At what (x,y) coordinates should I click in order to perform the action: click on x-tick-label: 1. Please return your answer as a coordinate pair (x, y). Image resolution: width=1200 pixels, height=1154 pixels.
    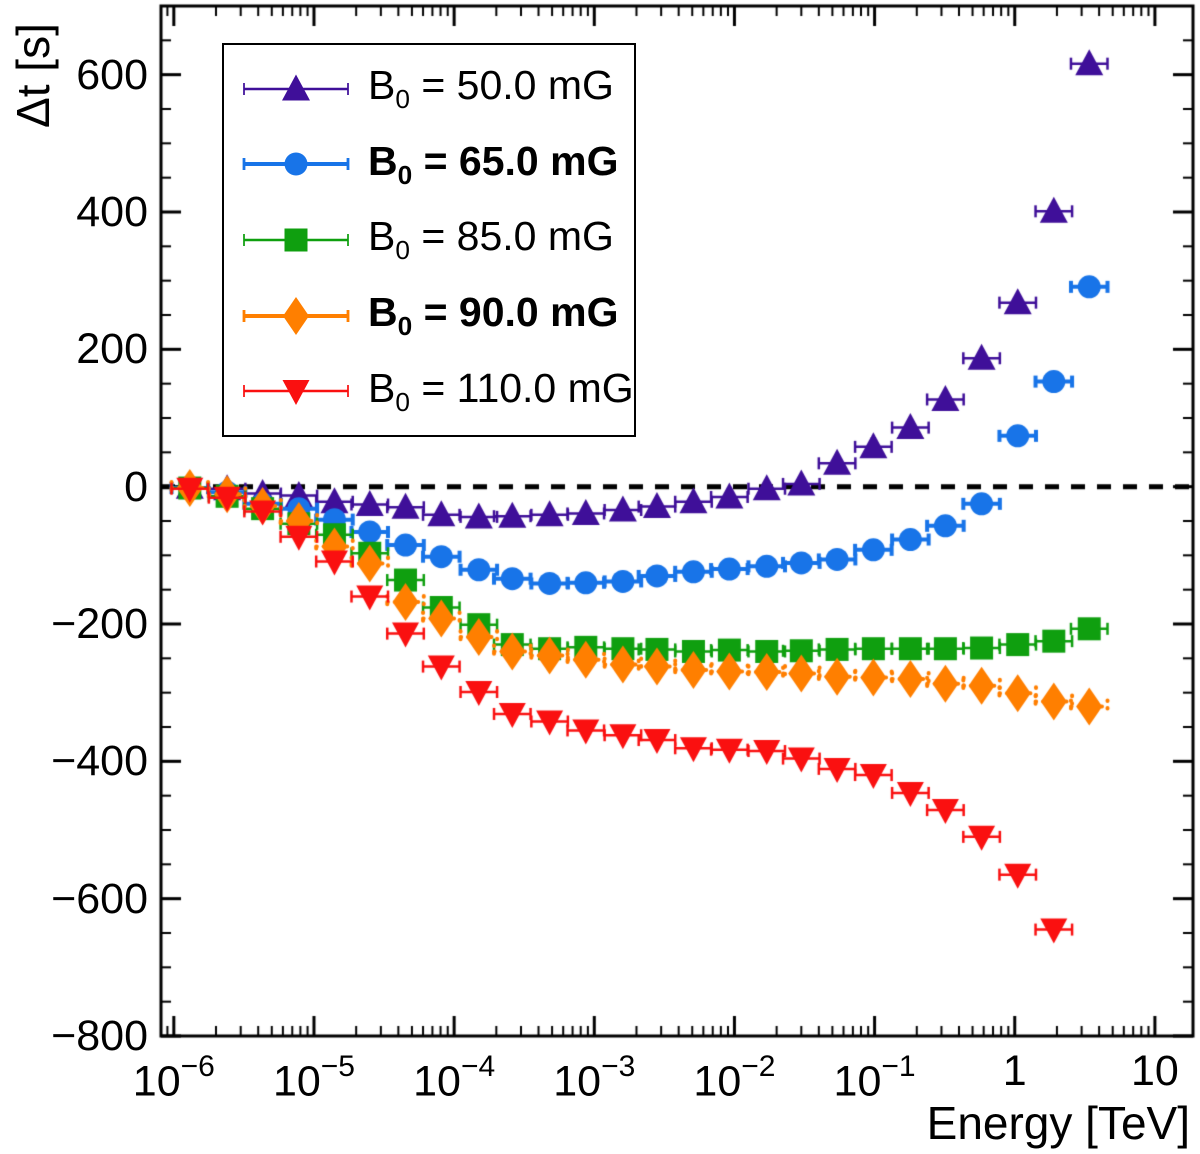
    Looking at the image, I should click on (1014, 1071).